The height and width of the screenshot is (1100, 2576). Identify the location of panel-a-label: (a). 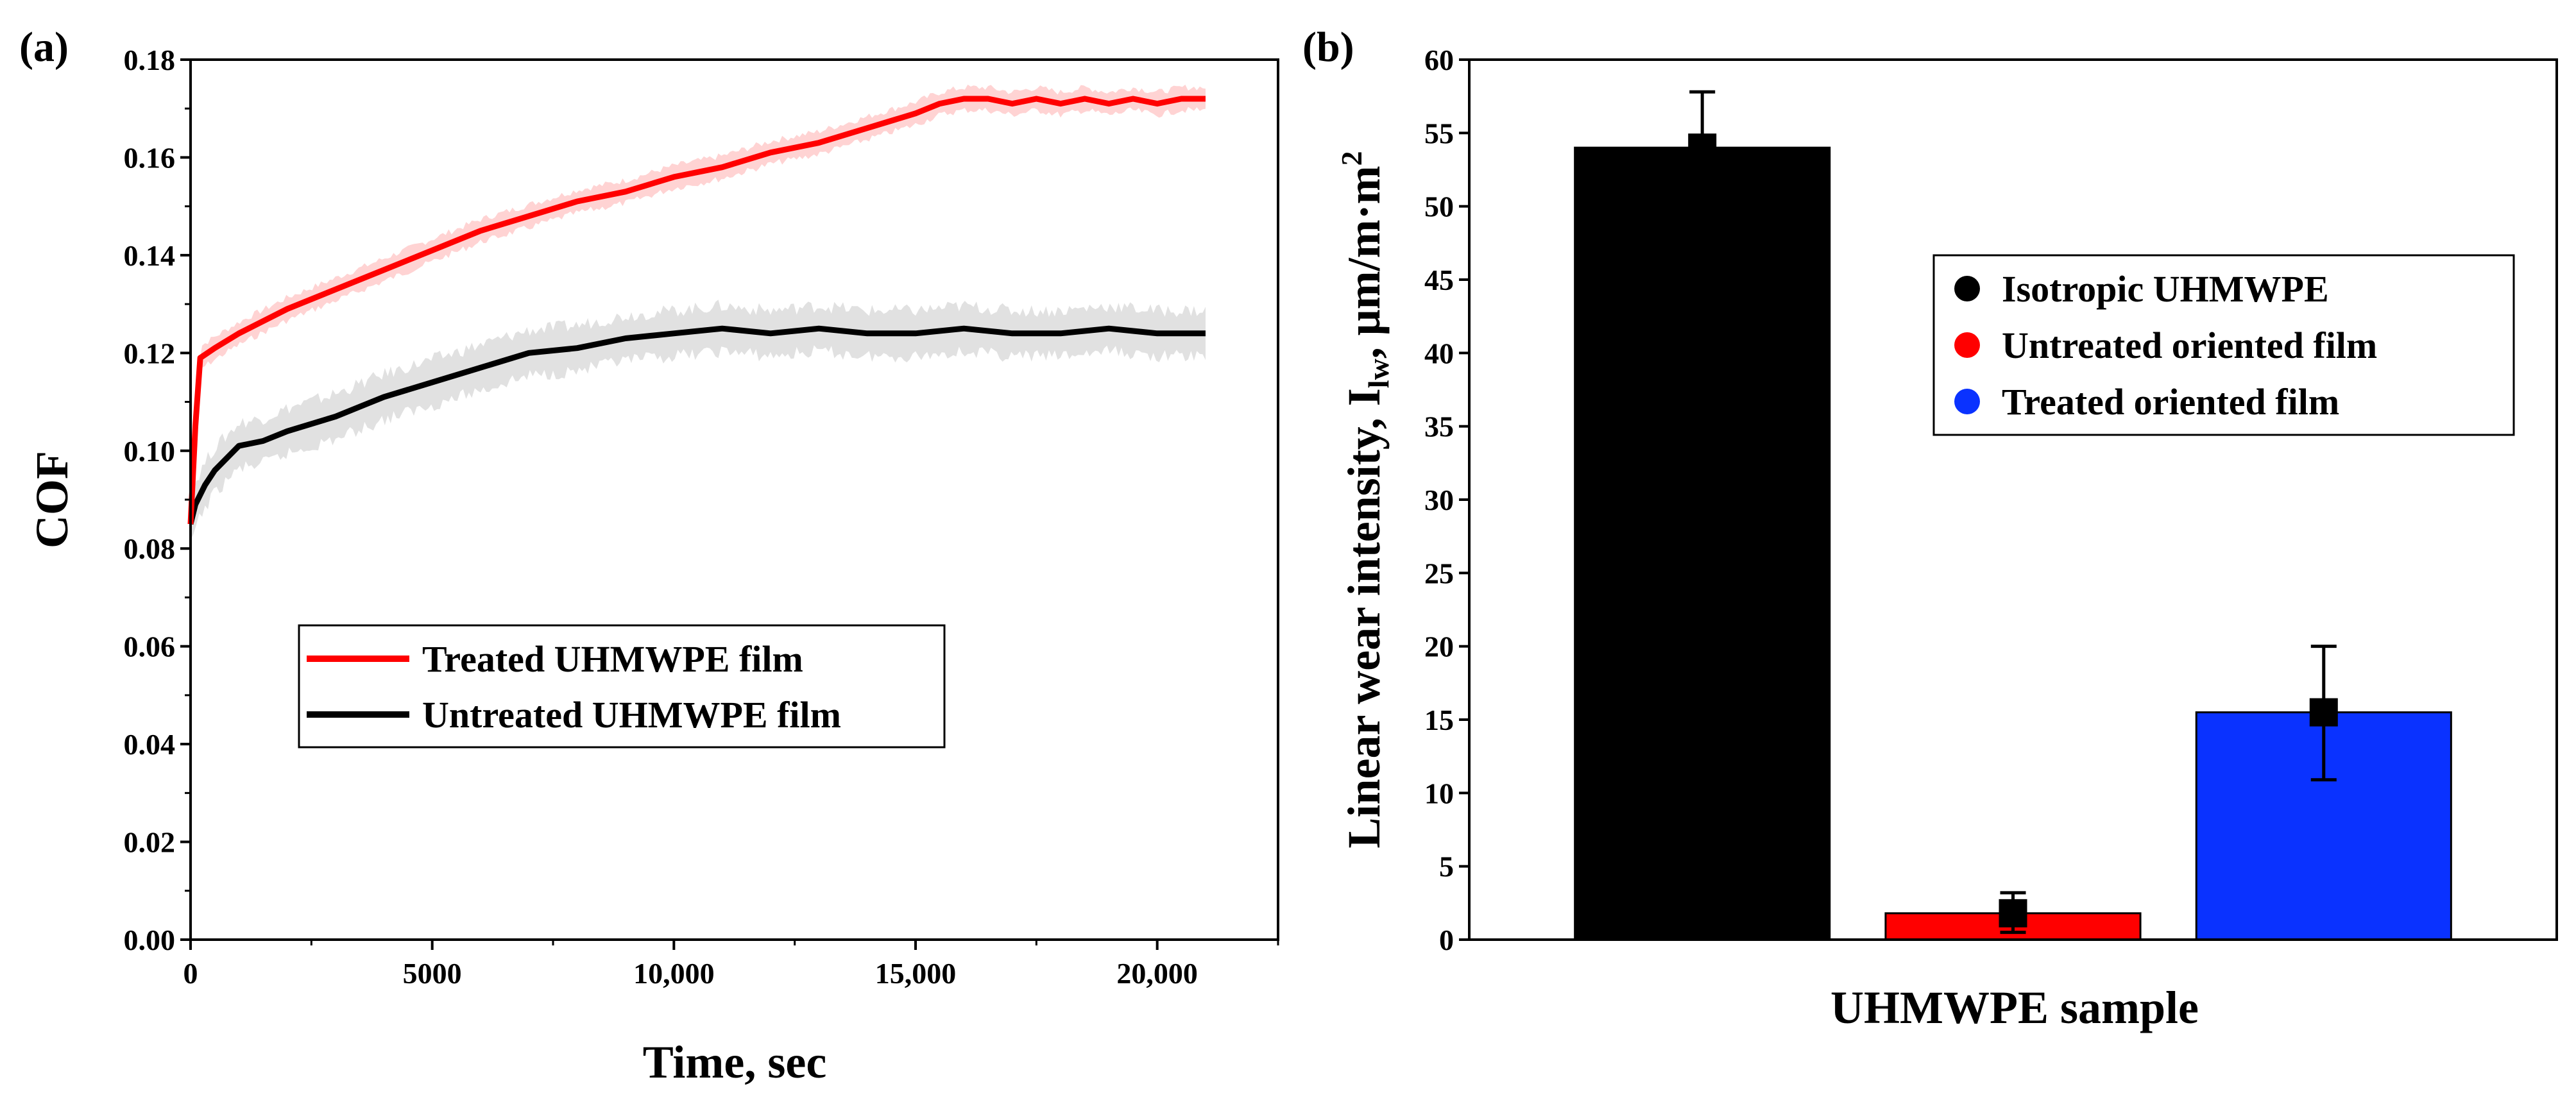
(44, 47).